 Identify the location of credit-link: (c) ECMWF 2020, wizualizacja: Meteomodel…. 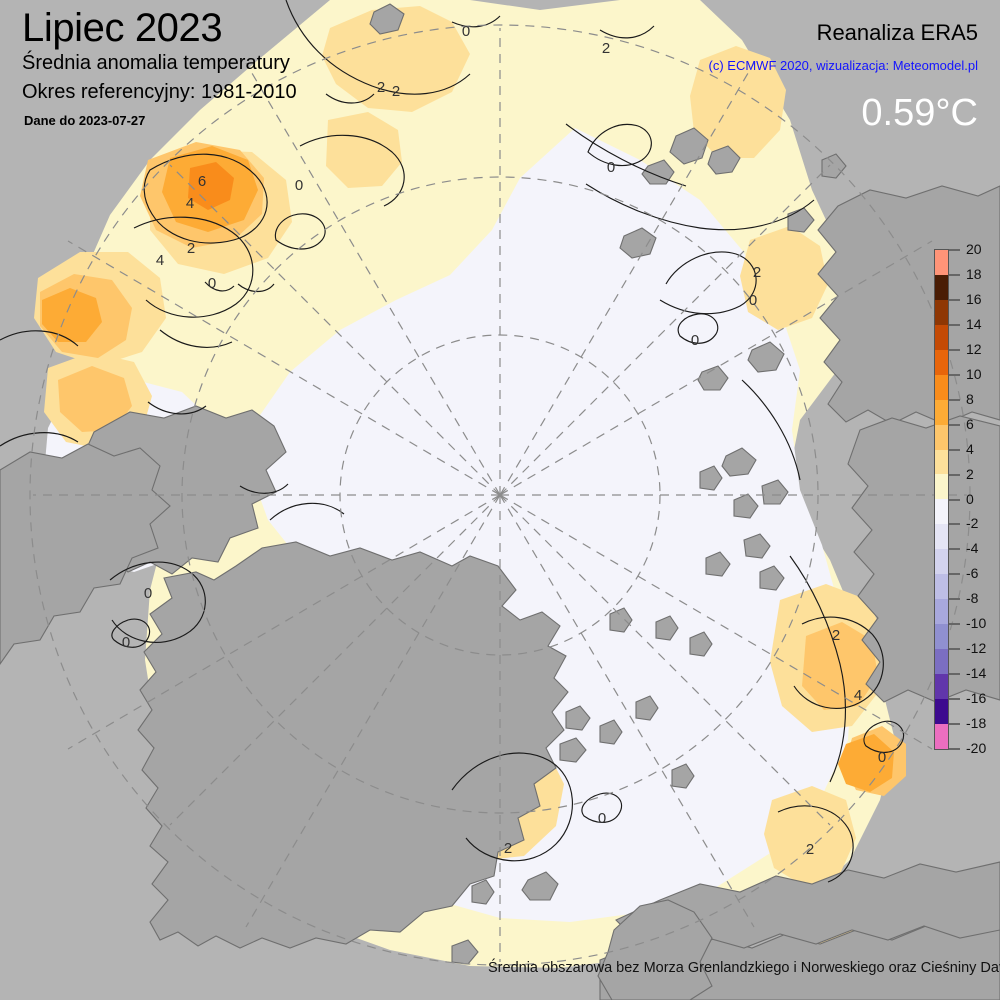
(843, 65).